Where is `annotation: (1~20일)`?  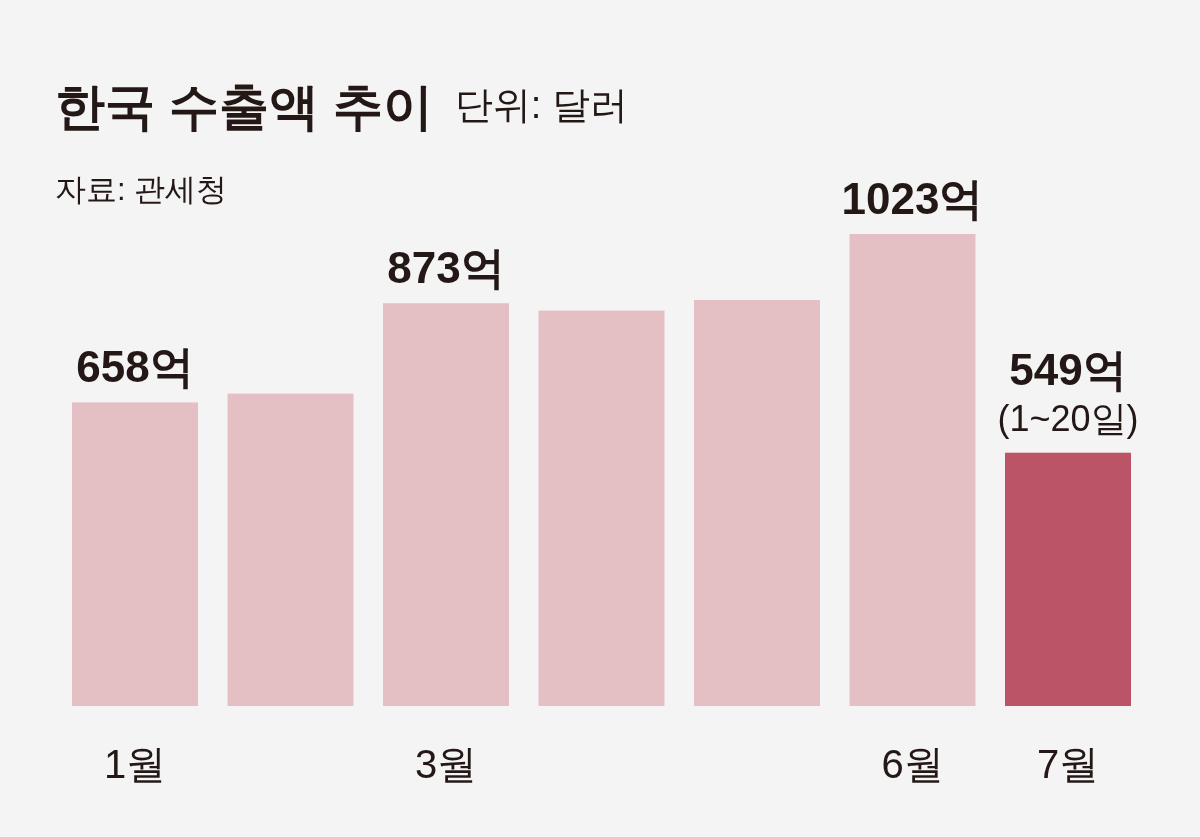 annotation: (1~20일) is located at coordinates (1068, 418).